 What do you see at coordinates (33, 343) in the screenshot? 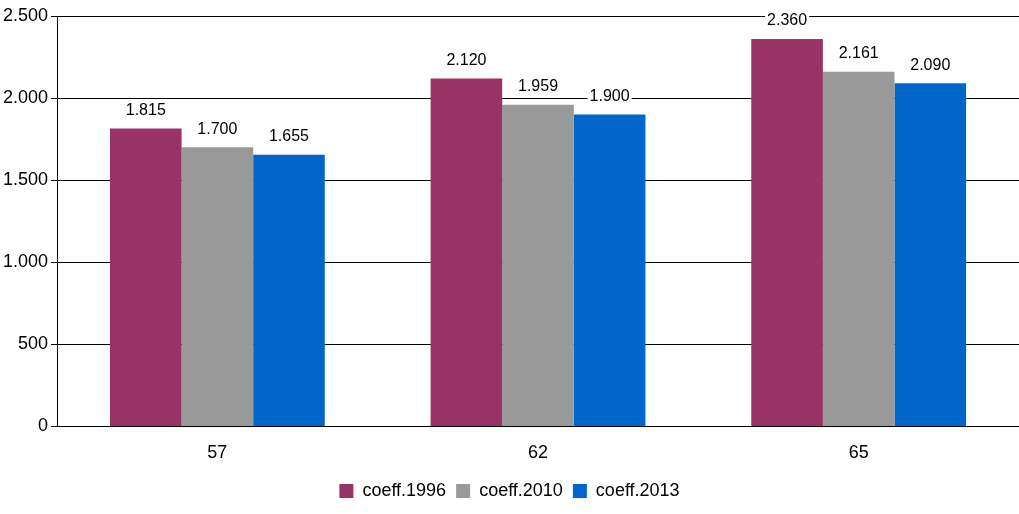
I see `y-tick-label: 500` at bounding box center [33, 343].